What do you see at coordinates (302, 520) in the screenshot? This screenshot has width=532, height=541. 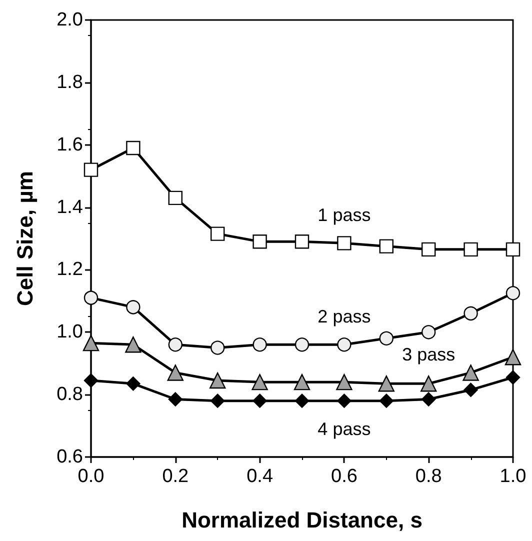 I see `x-axis-title: Normalized Distance, s` at bounding box center [302, 520].